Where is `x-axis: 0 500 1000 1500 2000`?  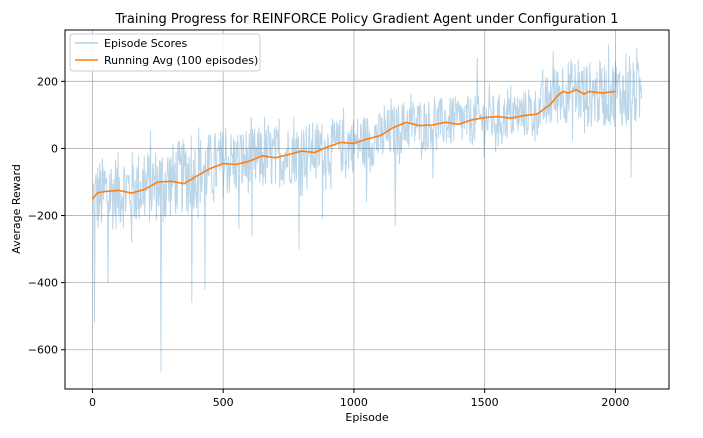
x-axis: 0 500 1000 1500 2000 is located at coordinates (359, 399).